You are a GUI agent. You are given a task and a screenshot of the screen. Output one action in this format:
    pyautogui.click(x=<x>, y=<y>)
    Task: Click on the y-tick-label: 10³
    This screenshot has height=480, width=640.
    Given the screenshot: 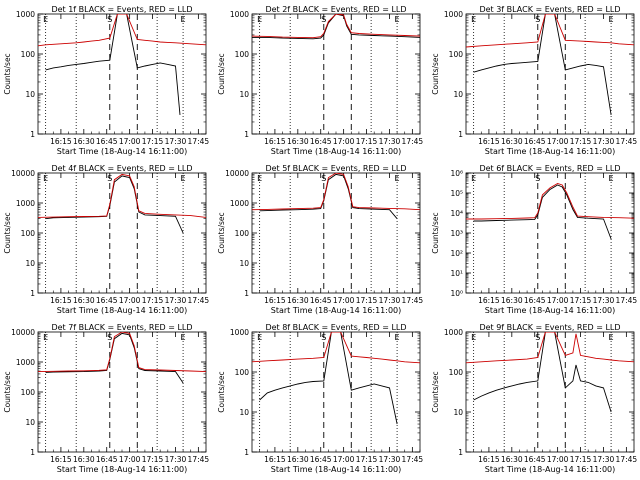 What is the action you would take?
    pyautogui.click(x=456, y=233)
    